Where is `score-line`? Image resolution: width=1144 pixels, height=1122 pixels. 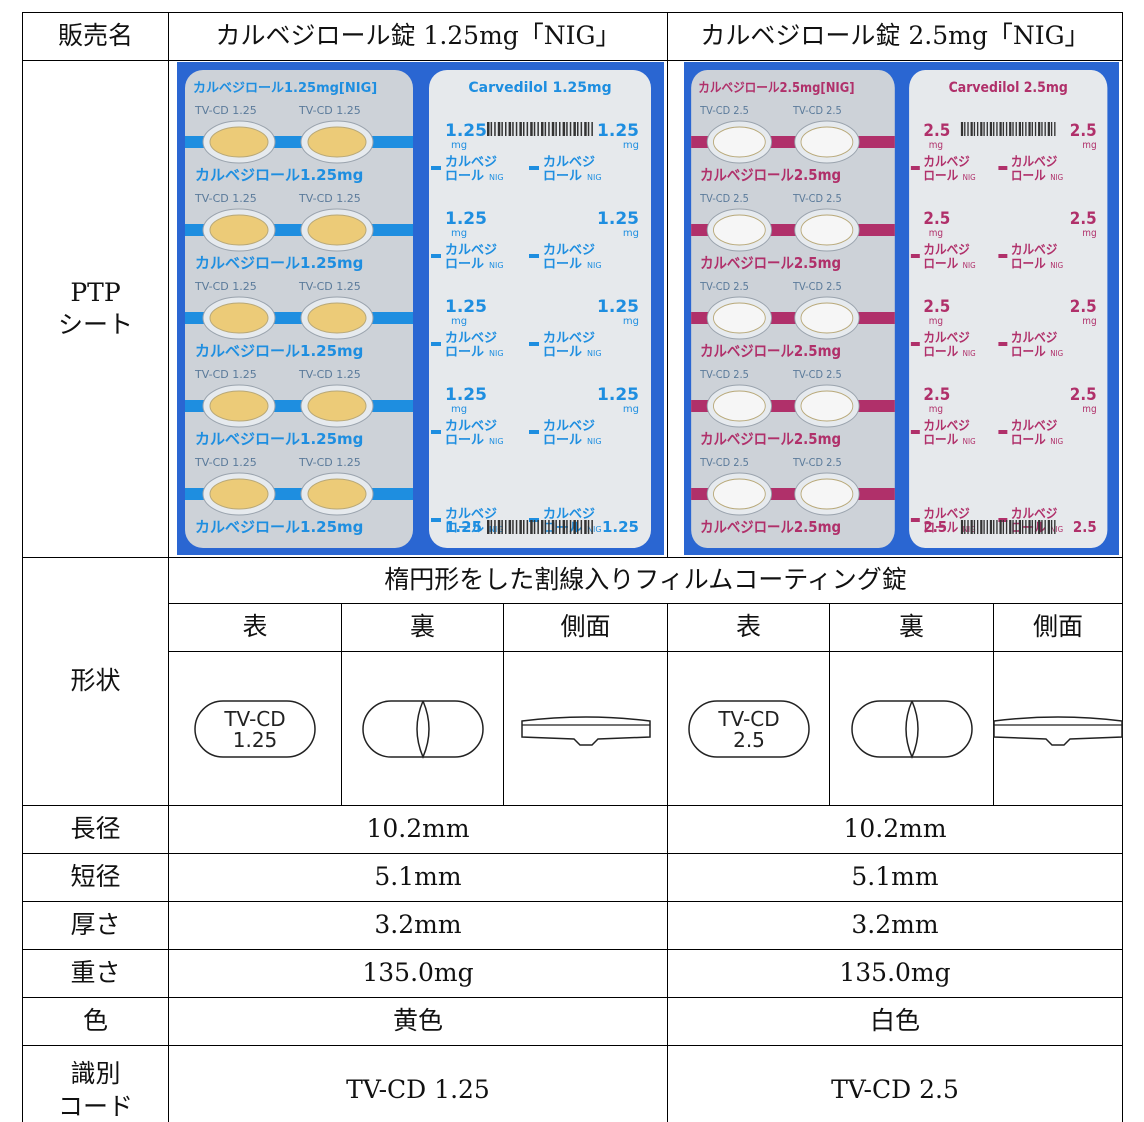 score-line is located at coordinates (911, 729).